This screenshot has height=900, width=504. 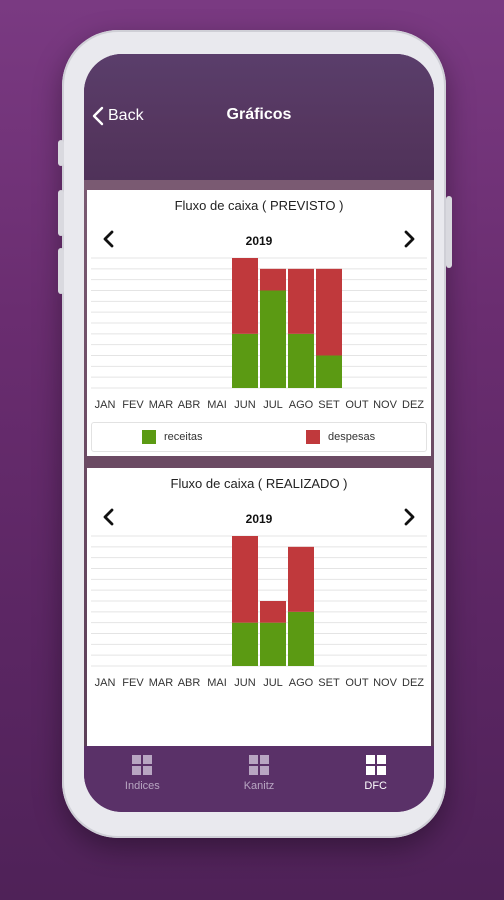 What do you see at coordinates (259, 483) in the screenshot?
I see `chart-title: Fluxo de caixa ( REALIZADO )` at bounding box center [259, 483].